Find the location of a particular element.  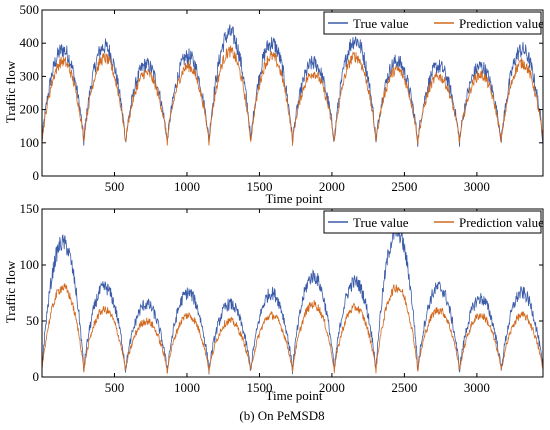

figure-caption: (b) On PeMSD8 is located at coordinates (281, 415).